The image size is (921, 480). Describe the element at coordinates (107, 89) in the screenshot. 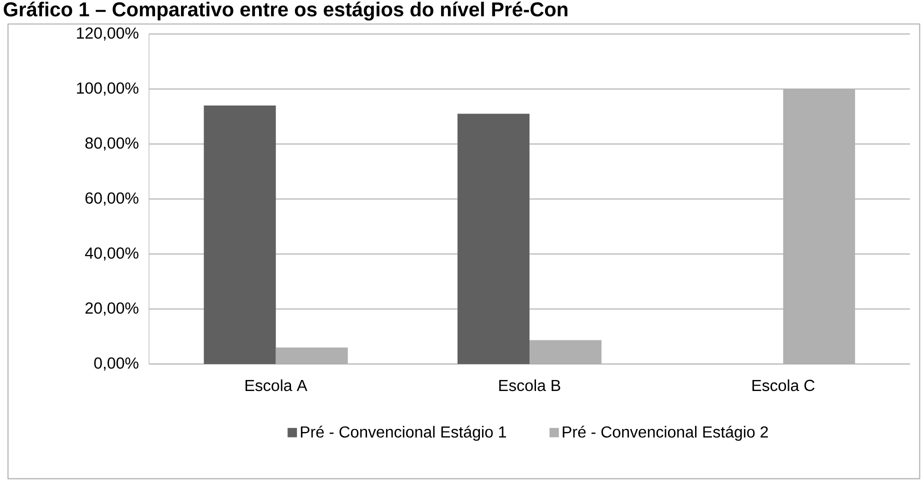

I see `y-tick-label: 100,00%` at that location.